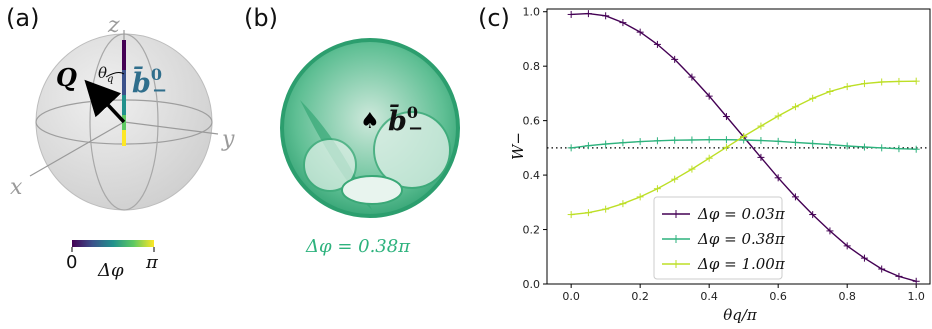 The image size is (932, 329). What do you see at coordinates (709, 296) in the screenshot?
I see `x-tick-label: 0.4` at bounding box center [709, 296].